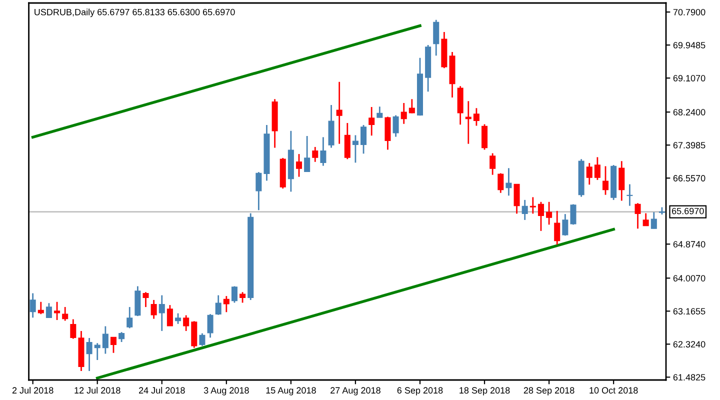  I want to click on x-tick-label: 24 Jul 2018, so click(162, 390).